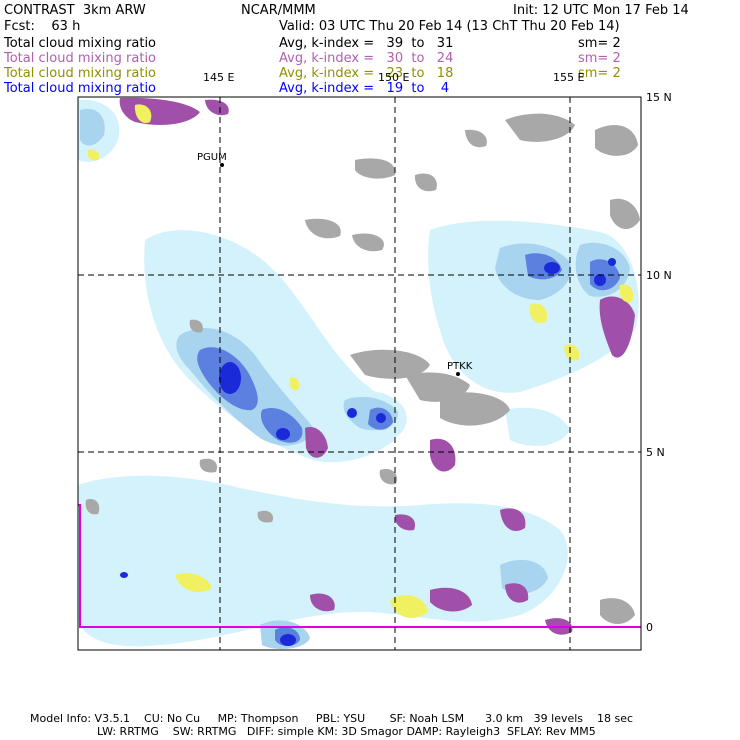  What do you see at coordinates (601, 10) in the screenshot?
I see `init-time: Init: 12 UTC Mon 17 Feb 14` at bounding box center [601, 10].